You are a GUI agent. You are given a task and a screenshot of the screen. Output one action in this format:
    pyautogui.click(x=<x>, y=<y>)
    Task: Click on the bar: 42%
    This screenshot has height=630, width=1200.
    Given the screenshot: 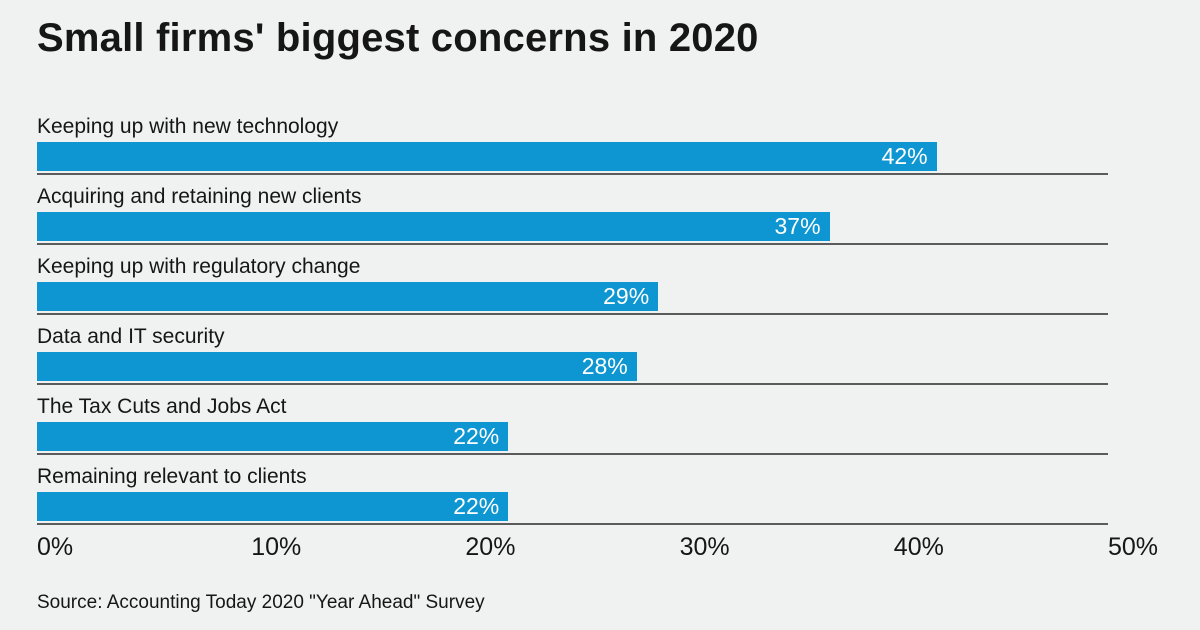 What is the action you would take?
    pyautogui.click(x=487, y=156)
    